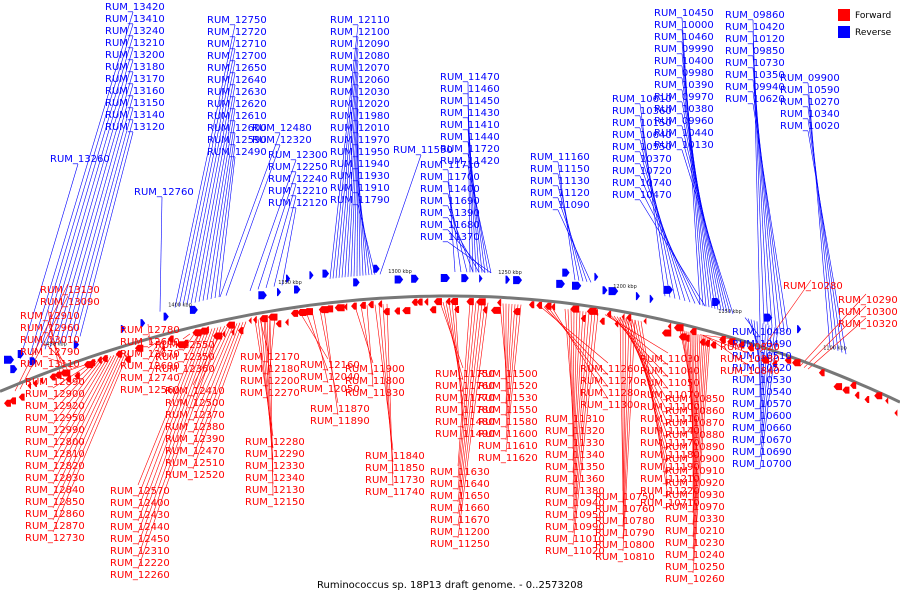 The width and height of the screenshot is (900, 600). Describe the element at coordinates (135, 79) in the screenshot. I see `reverse-gene-label: RUM_13170` at that location.